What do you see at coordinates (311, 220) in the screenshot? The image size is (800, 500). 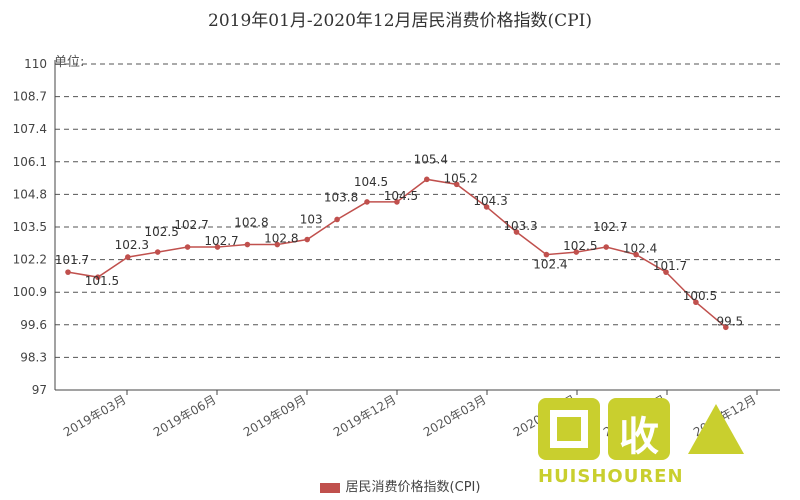 I see `data-label: 103` at bounding box center [311, 220].